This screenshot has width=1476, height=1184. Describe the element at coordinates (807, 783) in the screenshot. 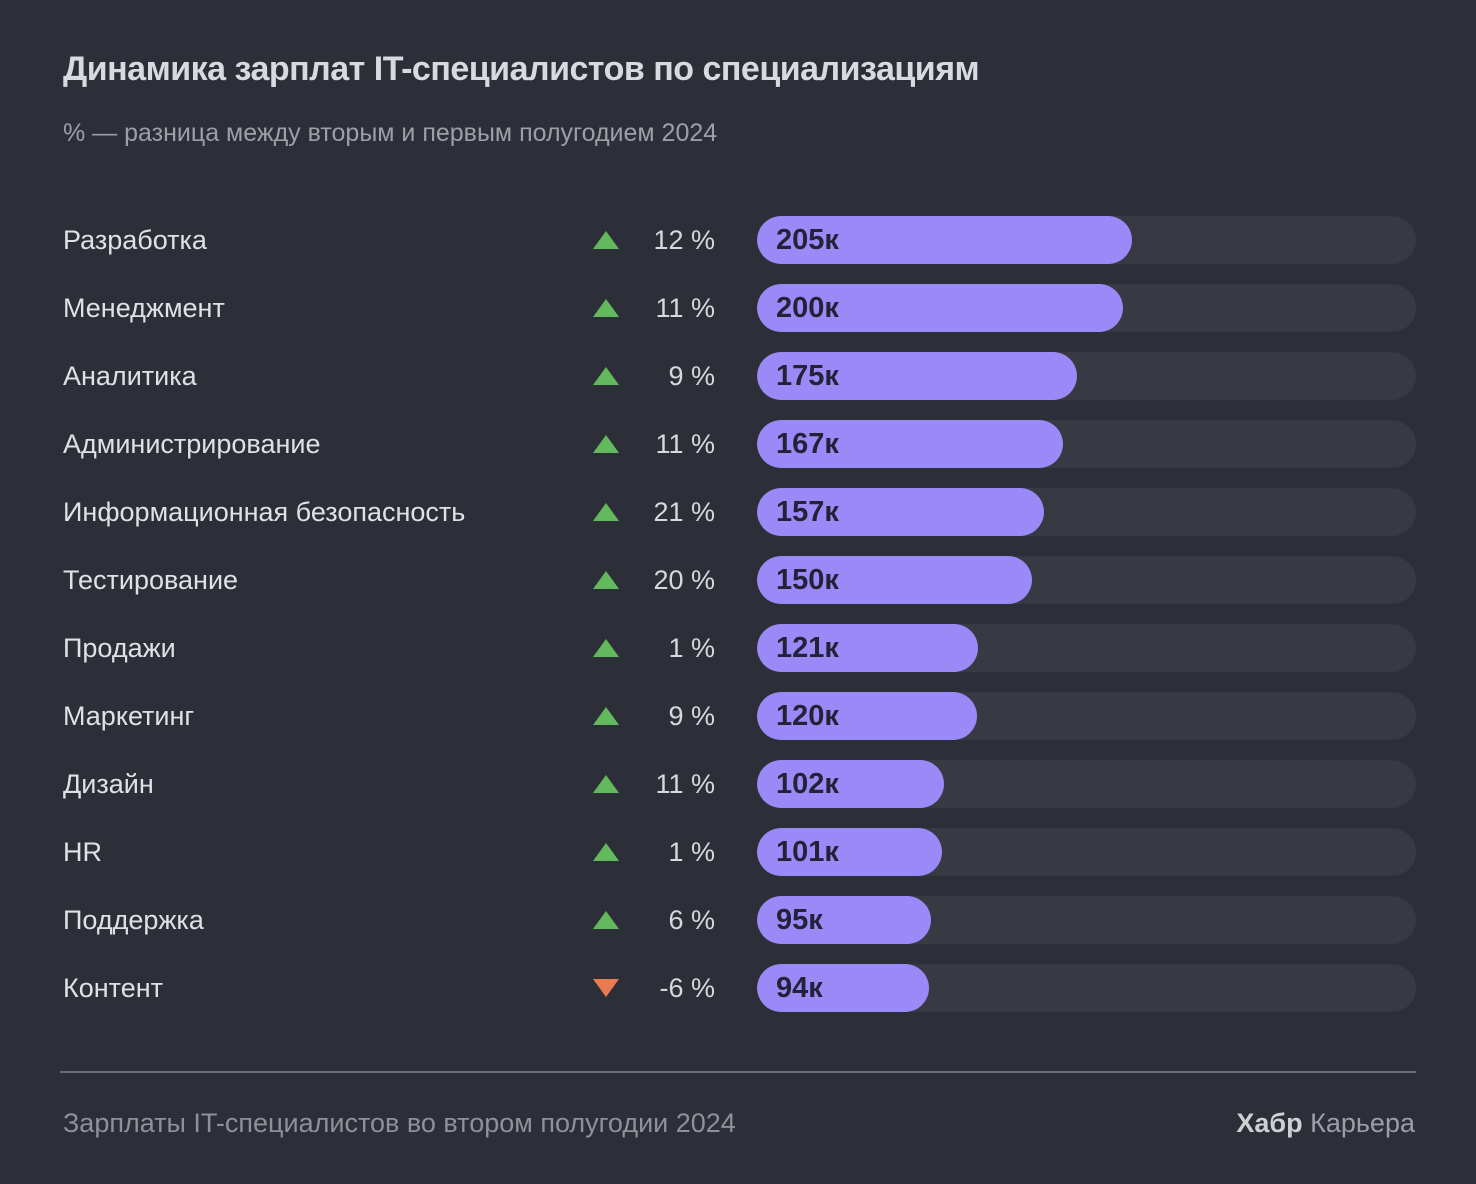

I see `bar-value-label: 102к` at that location.